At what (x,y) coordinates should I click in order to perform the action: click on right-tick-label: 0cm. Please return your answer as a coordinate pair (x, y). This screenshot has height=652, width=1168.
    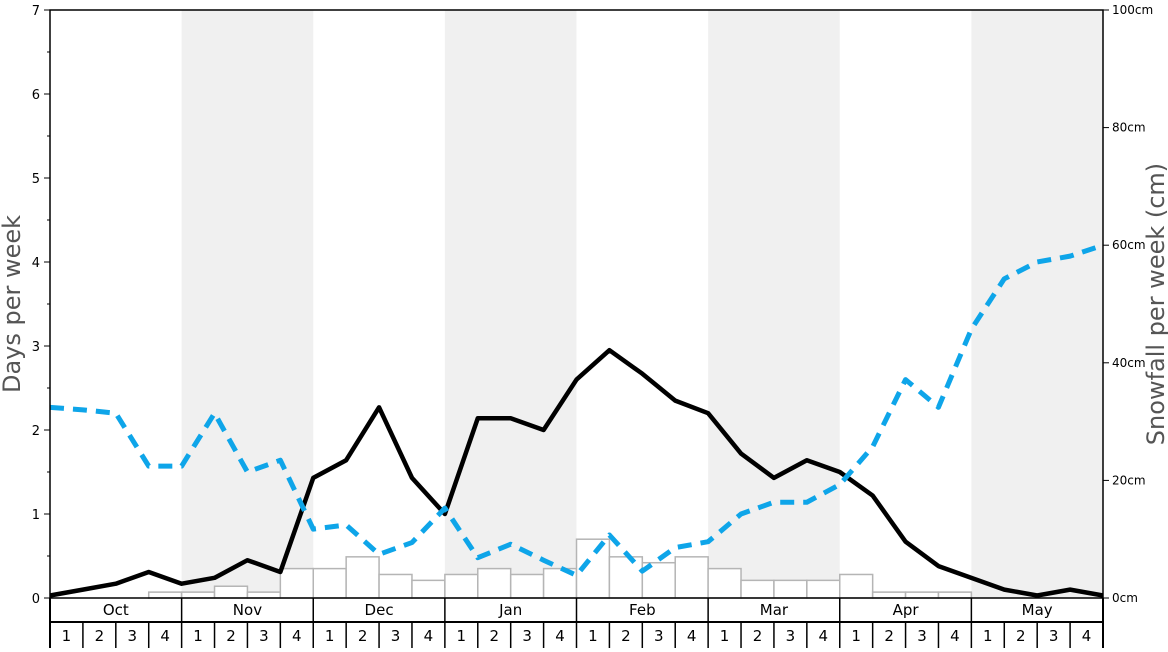
    Looking at the image, I should click on (1125, 598).